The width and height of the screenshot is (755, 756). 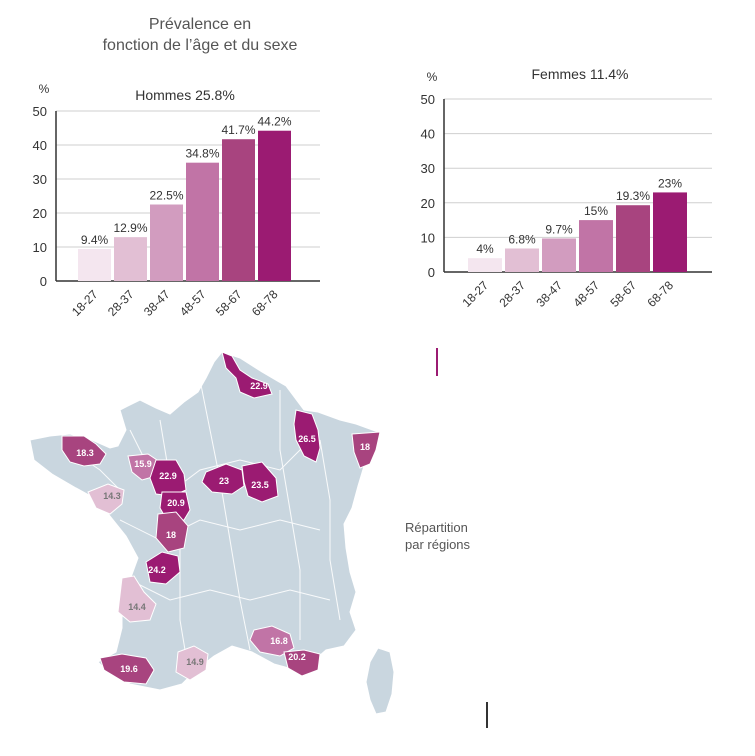 I want to click on internal-borders, so click(x=205, y=530).